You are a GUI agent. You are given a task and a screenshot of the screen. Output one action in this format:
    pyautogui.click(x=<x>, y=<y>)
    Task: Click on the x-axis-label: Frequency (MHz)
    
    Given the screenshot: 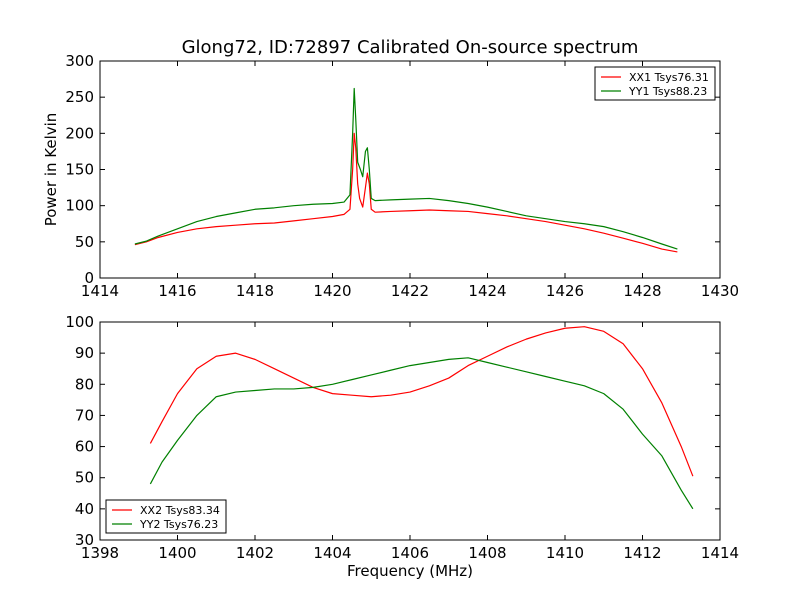 What is the action you would take?
    pyautogui.click(x=410, y=571)
    